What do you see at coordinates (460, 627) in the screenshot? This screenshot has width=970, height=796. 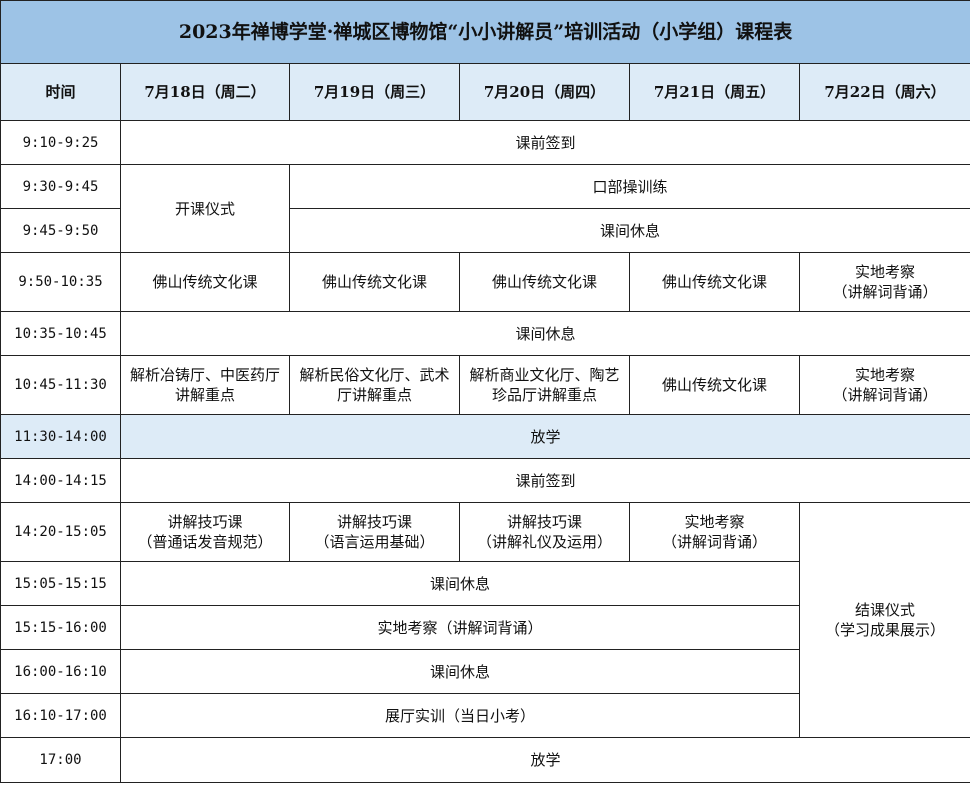 I see `schedule-cell: 实地考察（讲解词背诵）` at bounding box center [460, 627].